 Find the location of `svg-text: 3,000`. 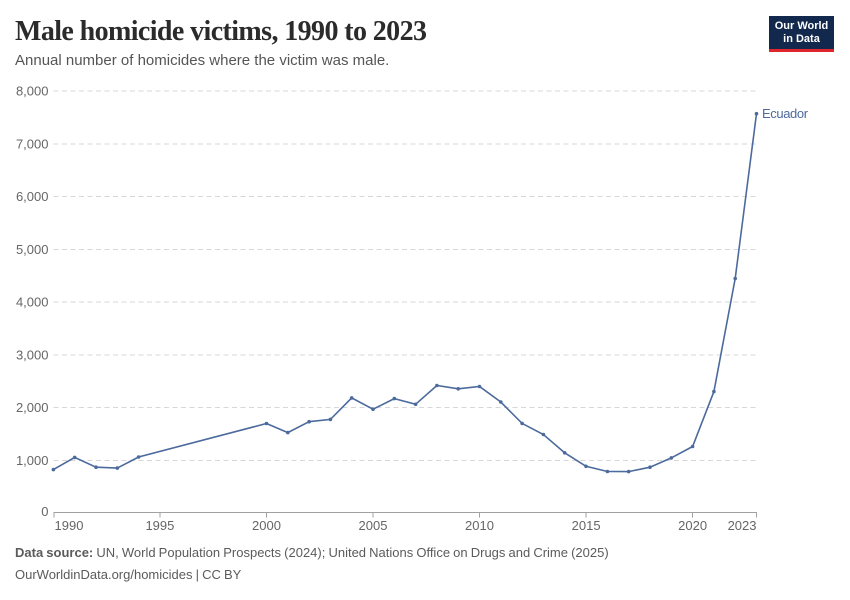

svg-text: 3,000 is located at coordinates (32, 354).